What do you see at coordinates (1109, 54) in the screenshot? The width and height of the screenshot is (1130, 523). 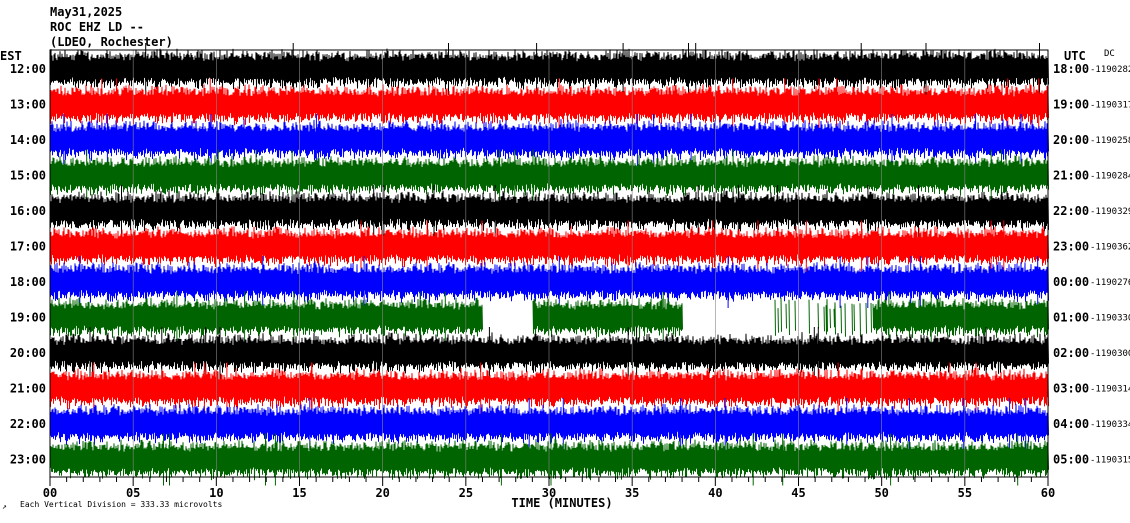 I see `dc-header-label: DC` at bounding box center [1109, 54].